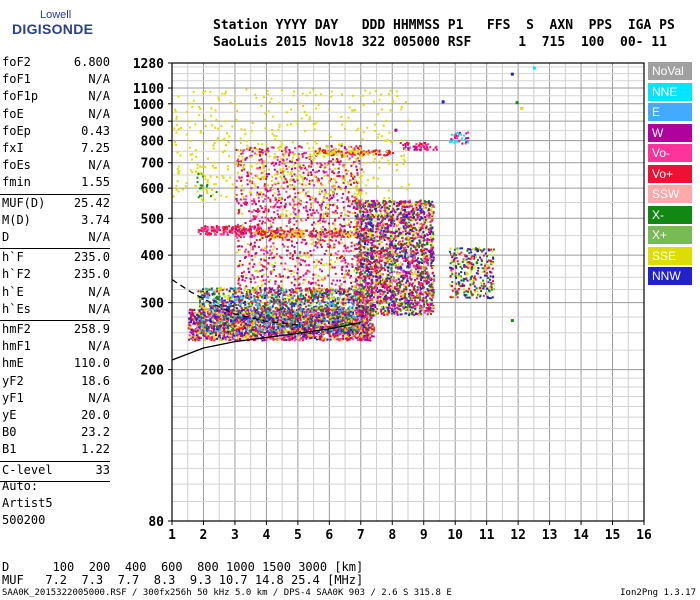 This screenshot has width=700, height=600. I want to click on param-value: 235.0, so click(91, 257).